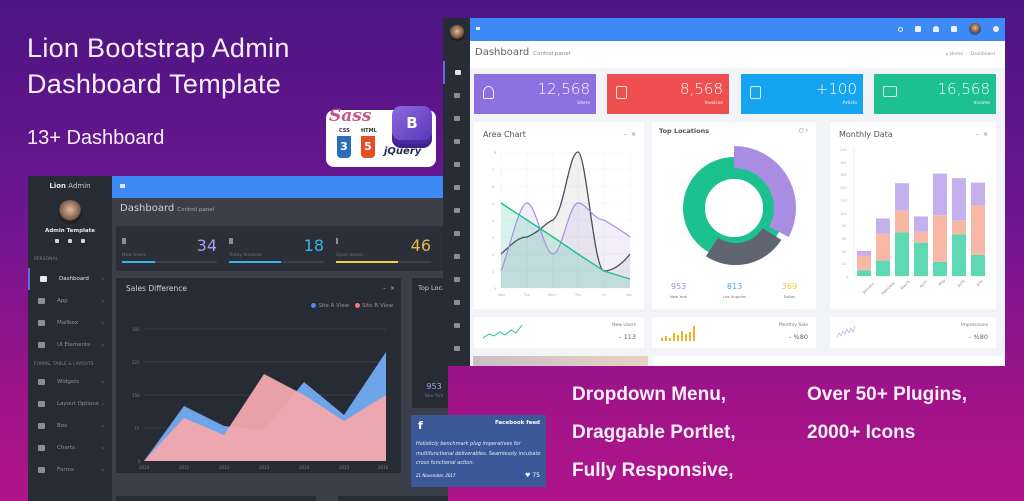  I want to click on sidebar-icon-layout, so click(456, 187).